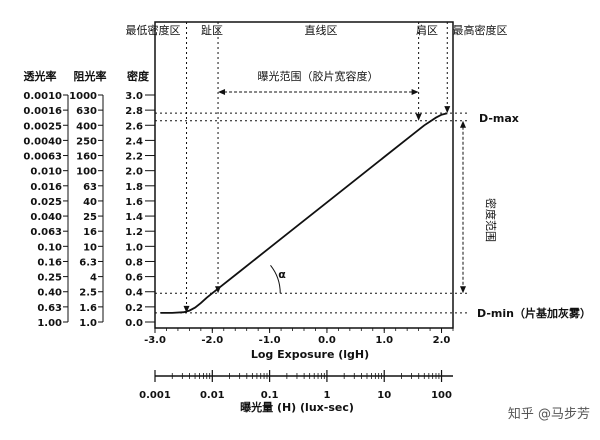 This screenshot has width=600, height=440. I want to click on table-row-opacity: 6.3, so click(88, 262).